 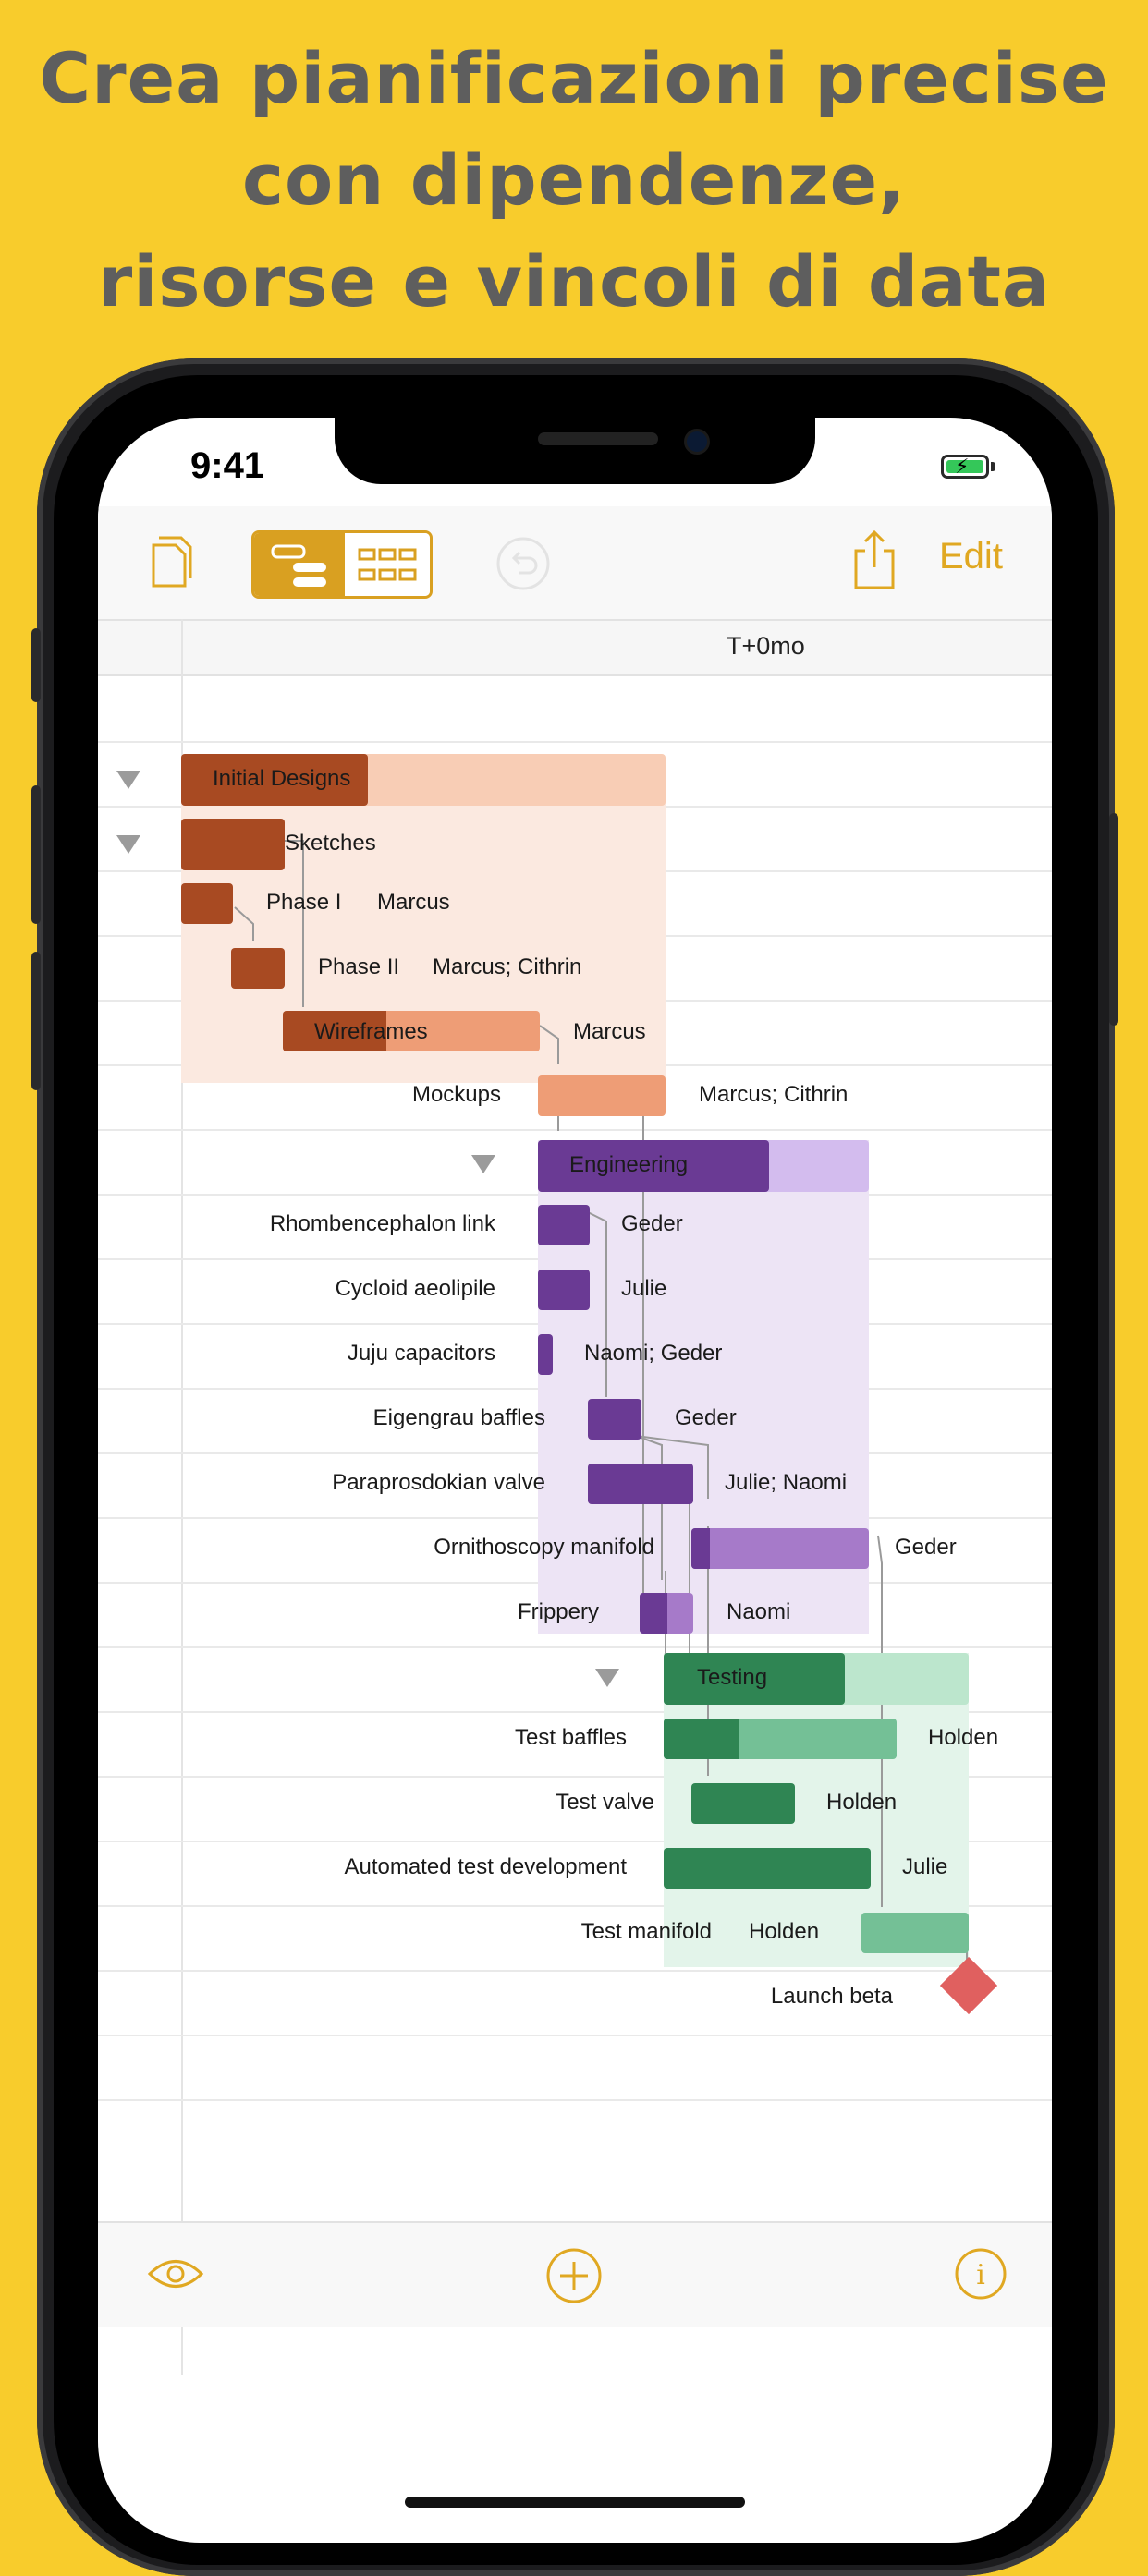 What do you see at coordinates (545, 1354) in the screenshot?
I see `juju-bar` at bounding box center [545, 1354].